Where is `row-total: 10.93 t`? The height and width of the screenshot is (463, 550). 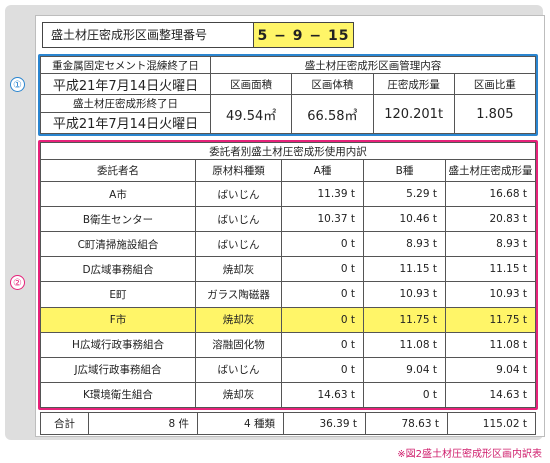 row-total: 10.93 t is located at coordinates (490, 294).